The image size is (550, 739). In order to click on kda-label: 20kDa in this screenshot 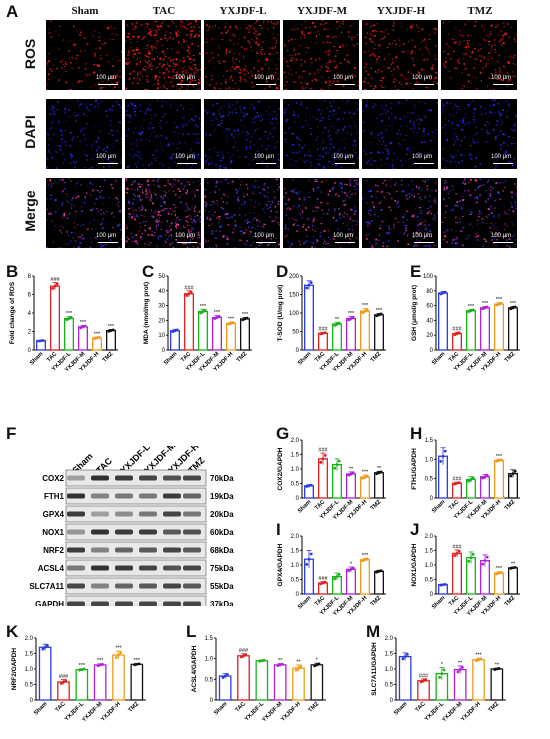, I will do `click(222, 514)`.